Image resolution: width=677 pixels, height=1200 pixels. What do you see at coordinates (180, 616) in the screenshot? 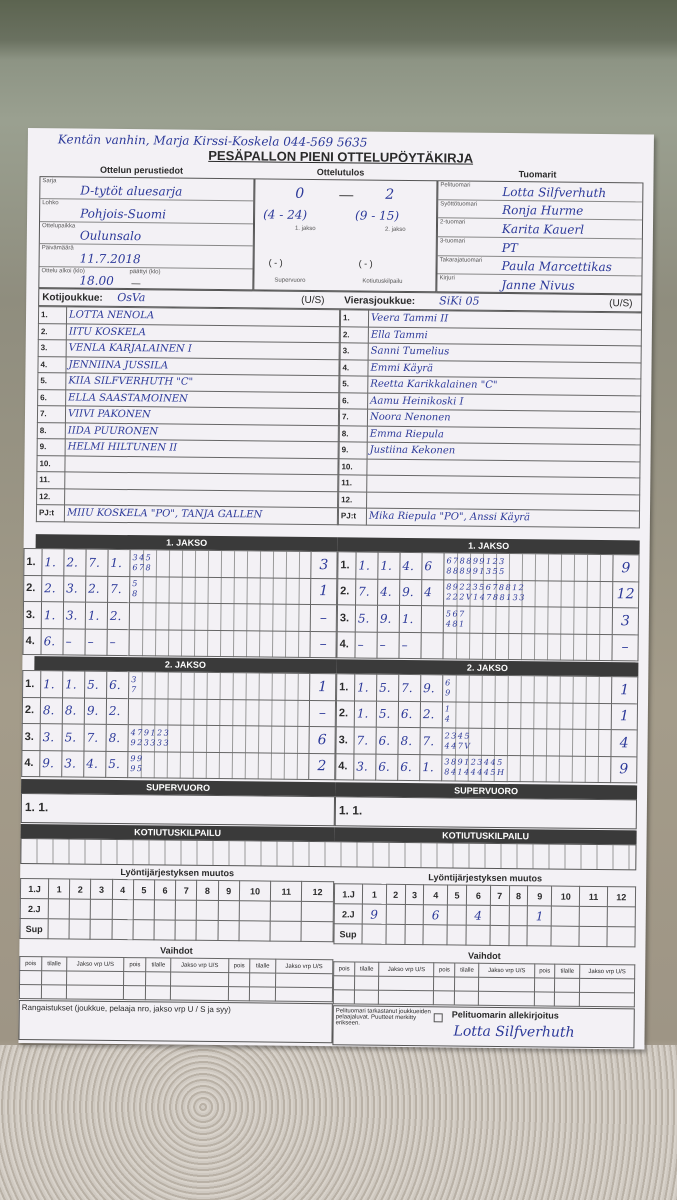
I see `inning-row: 3. 1. 3. 1. 2. –` at bounding box center [180, 616].